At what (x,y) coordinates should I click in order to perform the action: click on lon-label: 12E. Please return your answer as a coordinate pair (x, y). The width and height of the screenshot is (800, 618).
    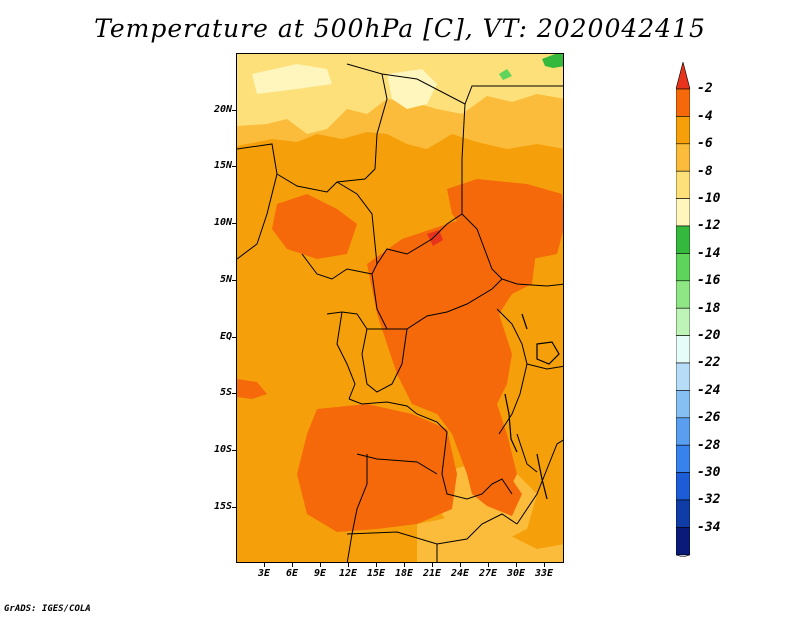
    Looking at the image, I should click on (348, 573).